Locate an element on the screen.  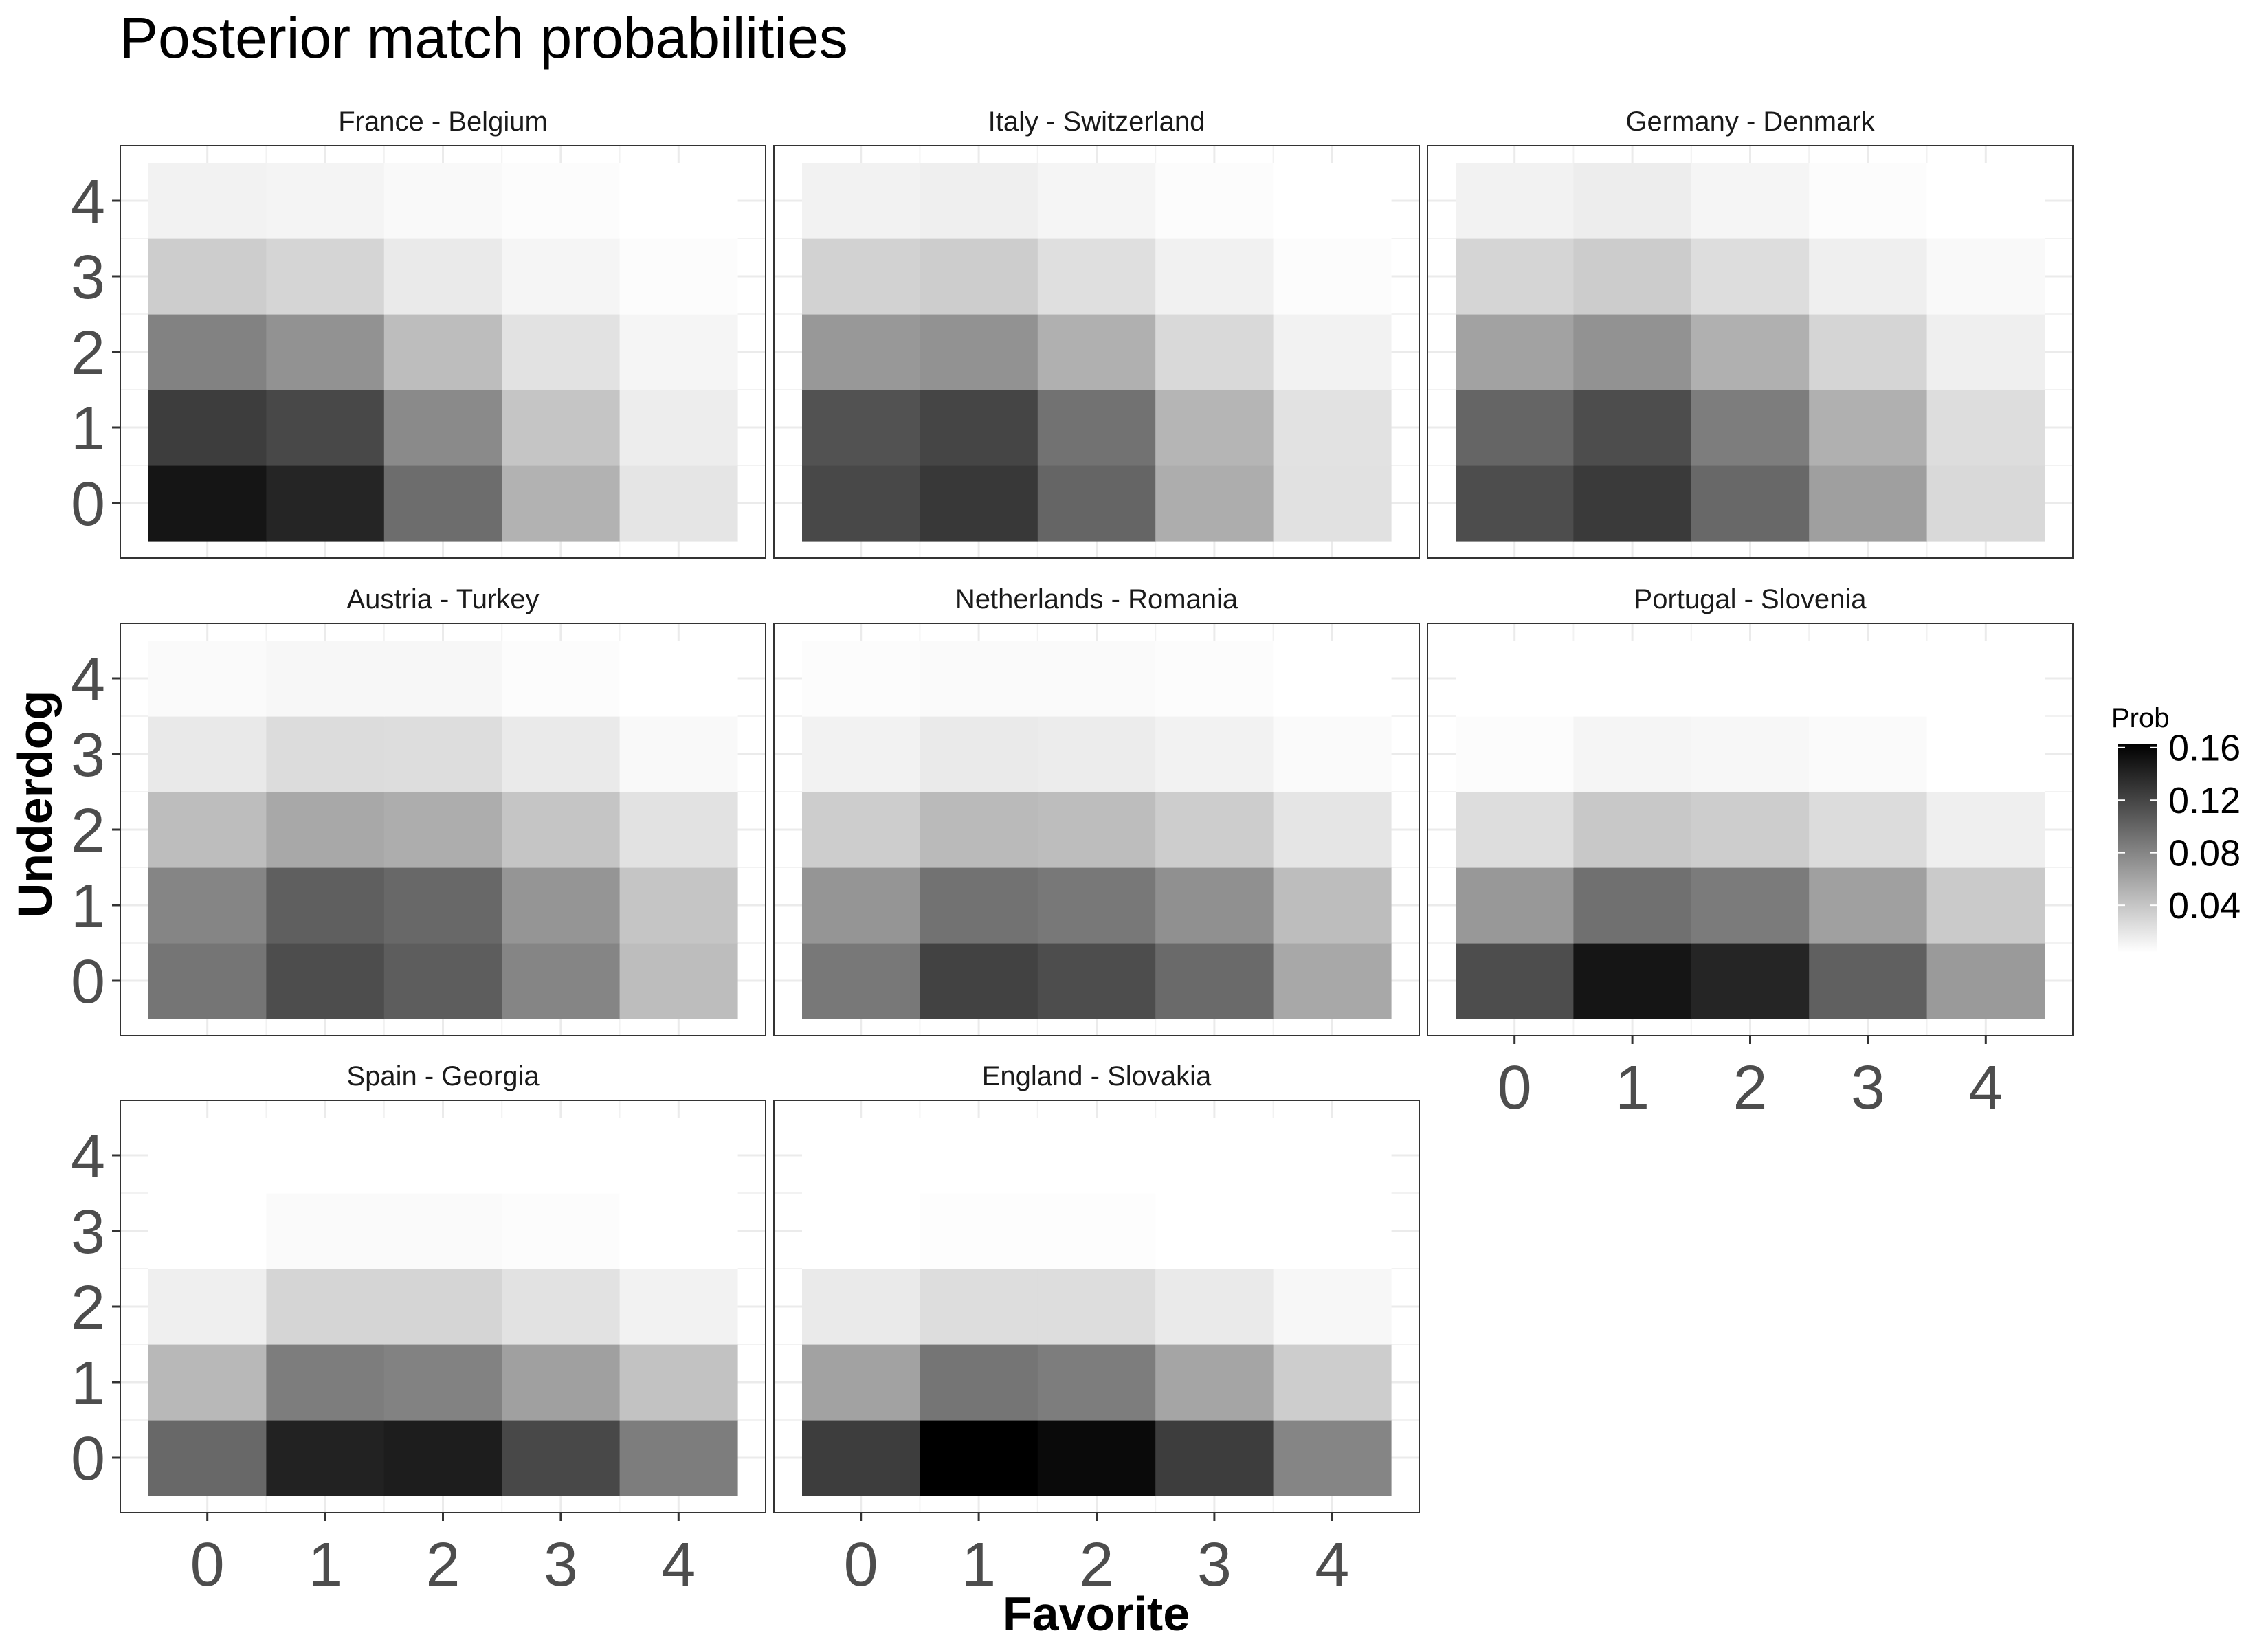
x-tick-label: 1 is located at coordinates (325, 1565).